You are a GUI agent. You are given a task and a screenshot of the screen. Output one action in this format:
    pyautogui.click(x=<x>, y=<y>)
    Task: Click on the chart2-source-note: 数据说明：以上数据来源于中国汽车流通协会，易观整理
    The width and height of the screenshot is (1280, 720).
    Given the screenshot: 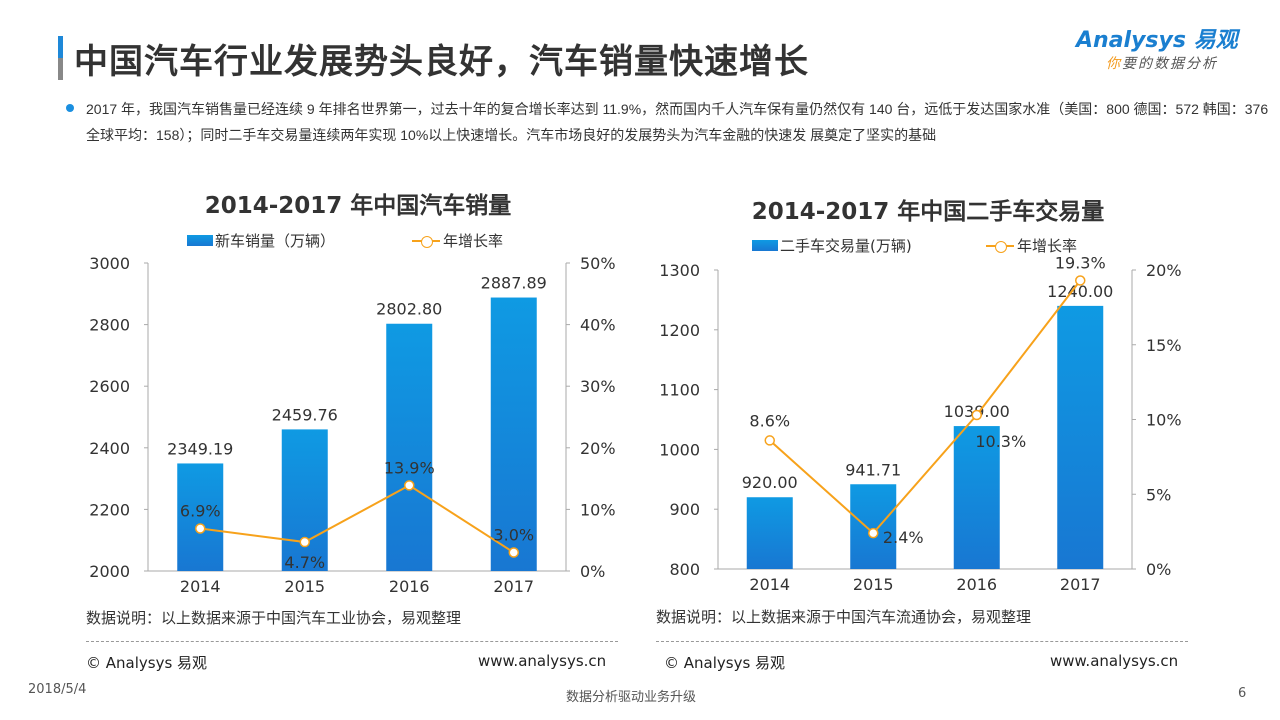 What is the action you would take?
    pyautogui.click(x=844, y=617)
    